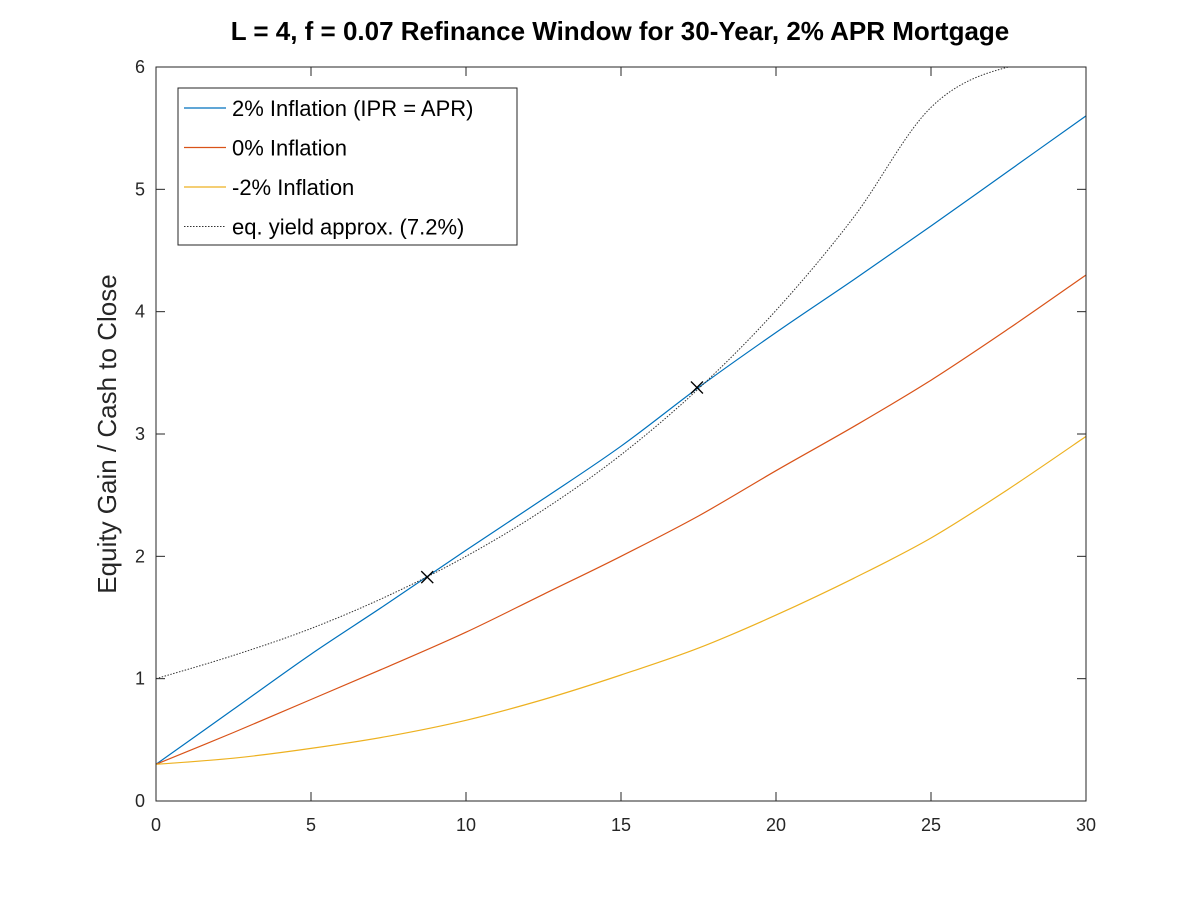 The width and height of the screenshot is (1200, 900). What do you see at coordinates (621, 825) in the screenshot?
I see `x-tick-label-3: 15` at bounding box center [621, 825].